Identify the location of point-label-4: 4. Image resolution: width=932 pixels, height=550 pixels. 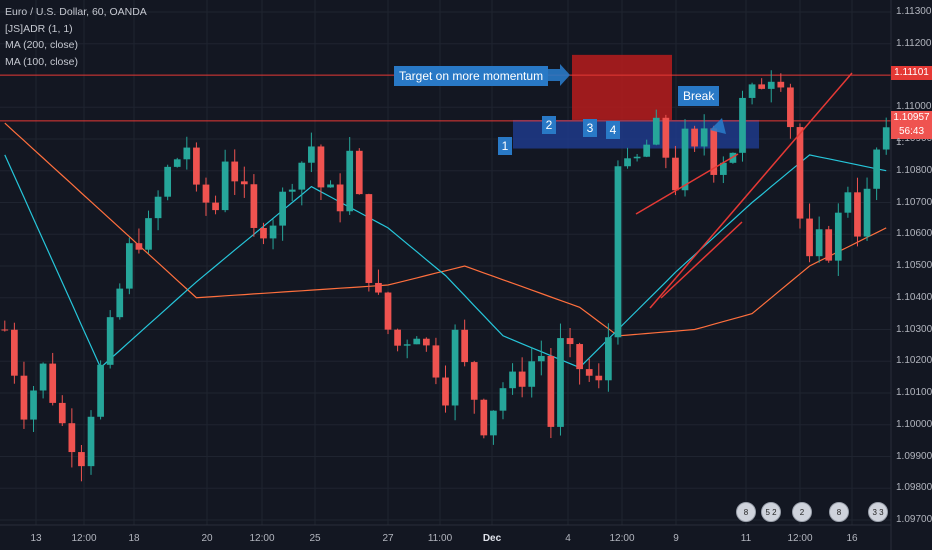
(613, 130).